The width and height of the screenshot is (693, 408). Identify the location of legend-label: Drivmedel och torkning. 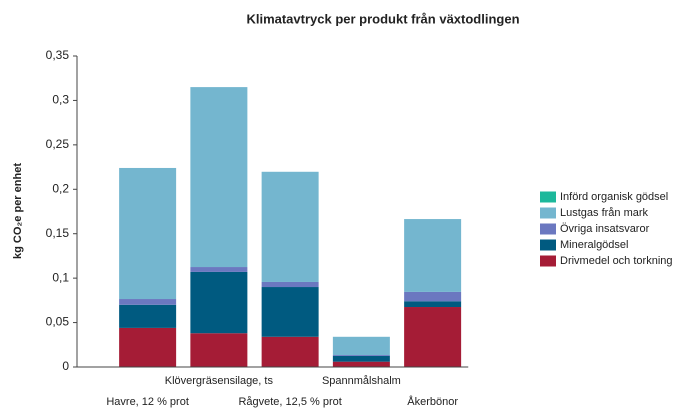
(616, 261).